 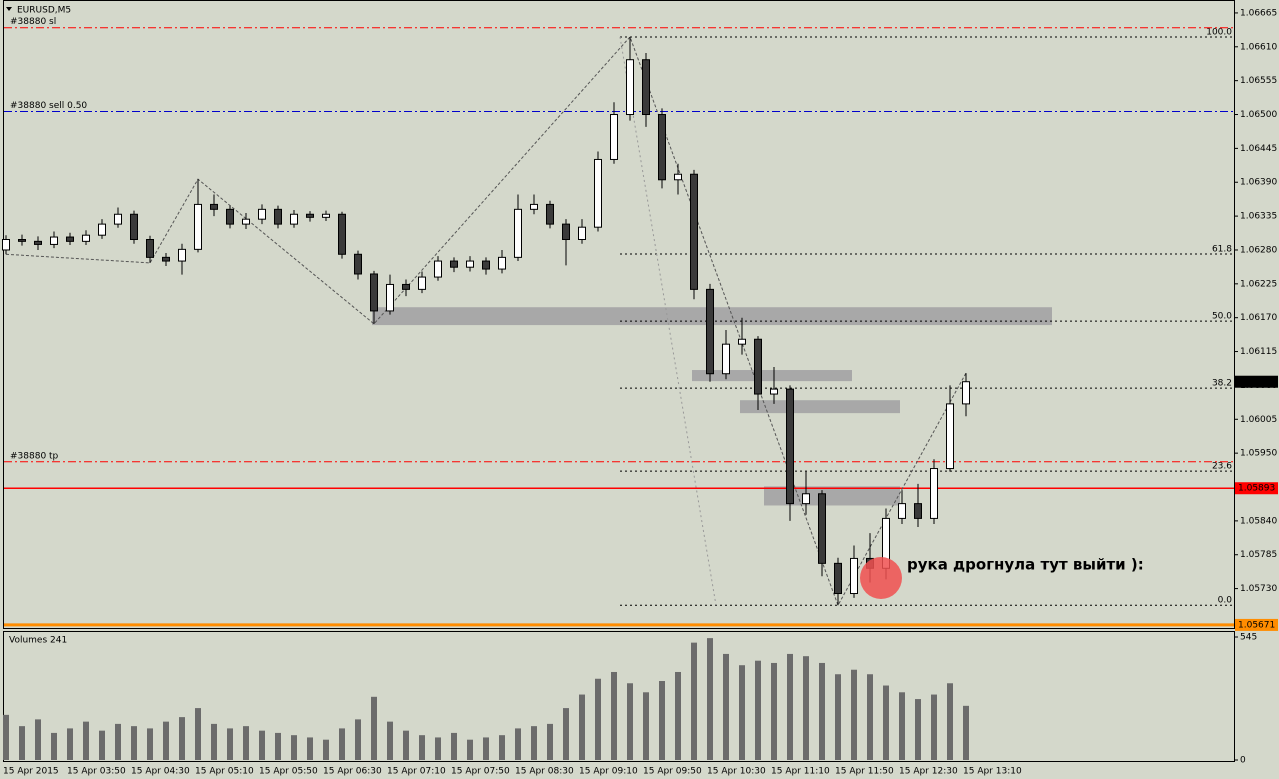 I want to click on fibo-label: 100.0, so click(x=1219, y=32).